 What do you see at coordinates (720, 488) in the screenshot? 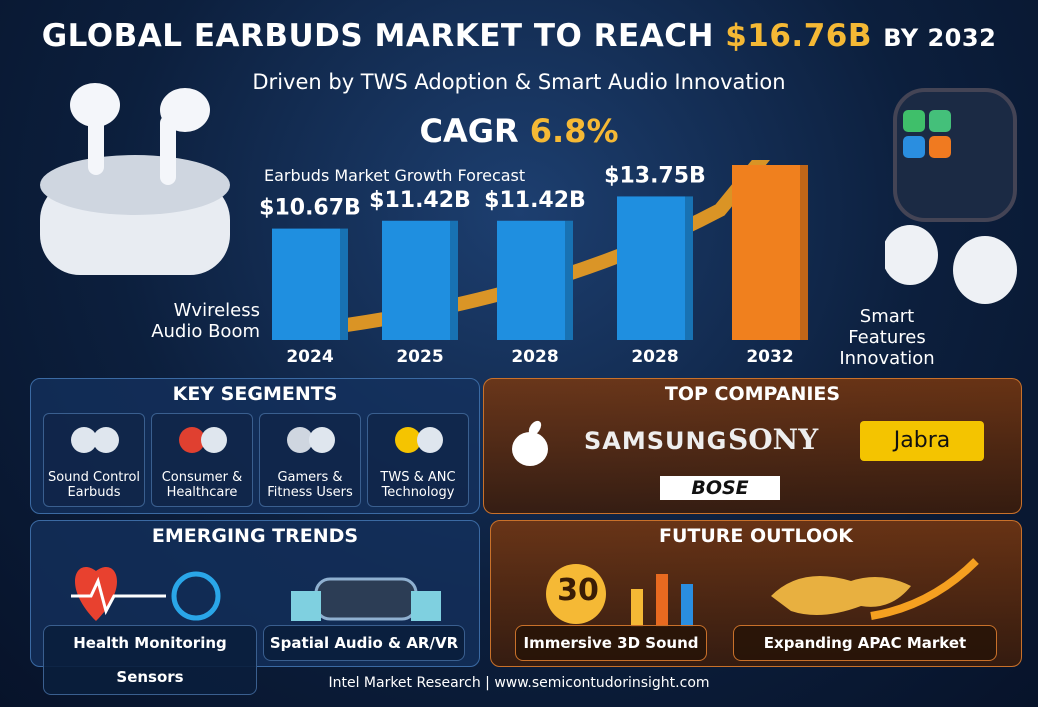
I see `company: BOSE` at bounding box center [720, 488].